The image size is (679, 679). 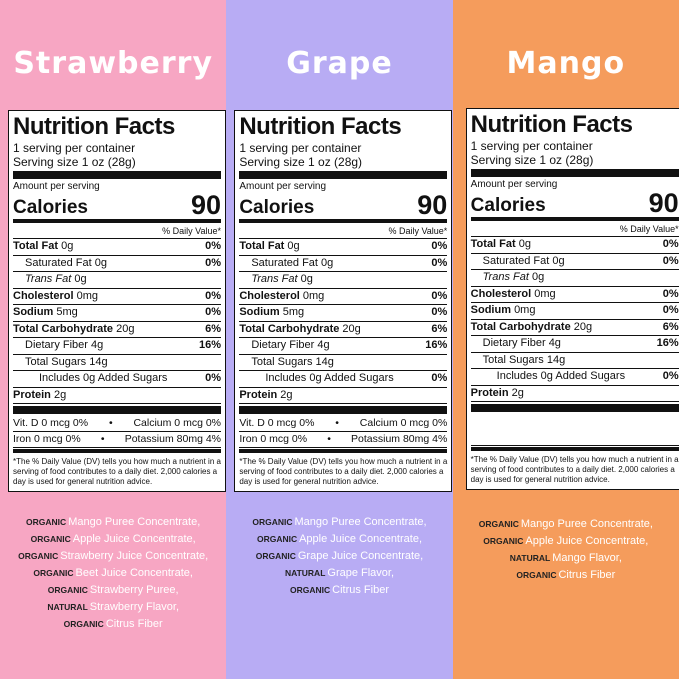 What do you see at coordinates (58, 262) in the screenshot?
I see `nutrient-name: Saturated Fat` at bounding box center [58, 262].